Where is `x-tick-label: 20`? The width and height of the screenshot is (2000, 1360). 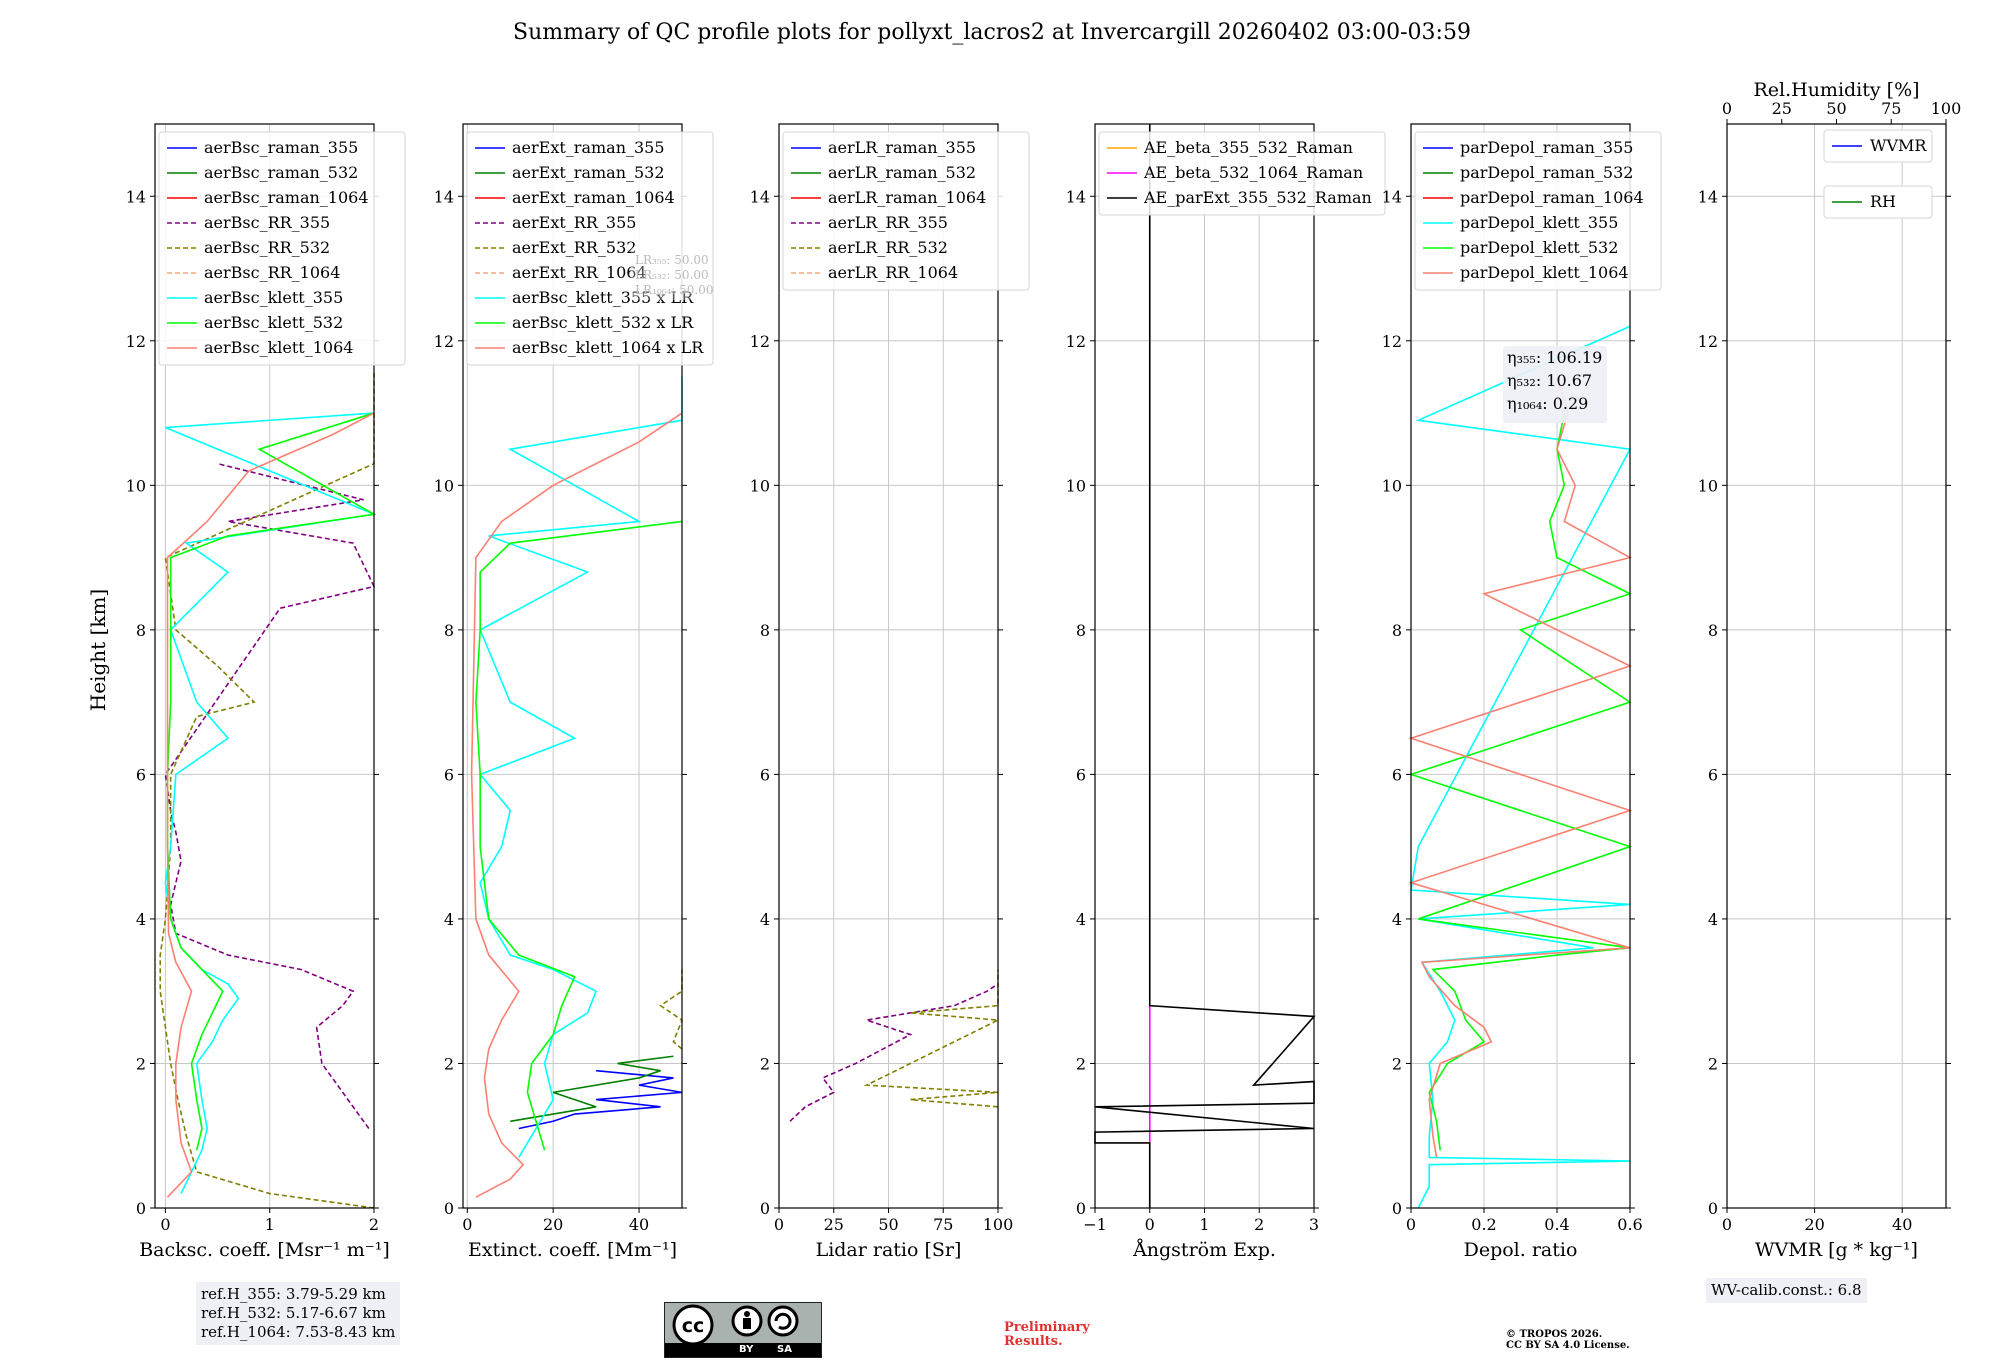 x-tick-label: 20 is located at coordinates (1814, 1224).